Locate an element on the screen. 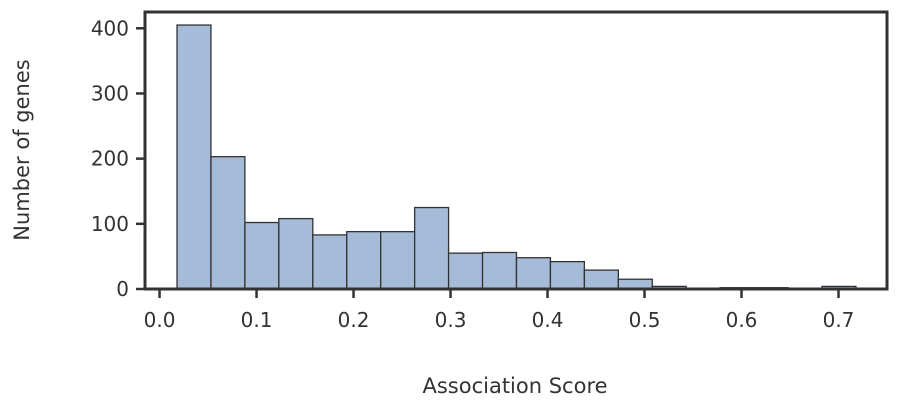  x-axis-label: Association Score is located at coordinates (514, 386).